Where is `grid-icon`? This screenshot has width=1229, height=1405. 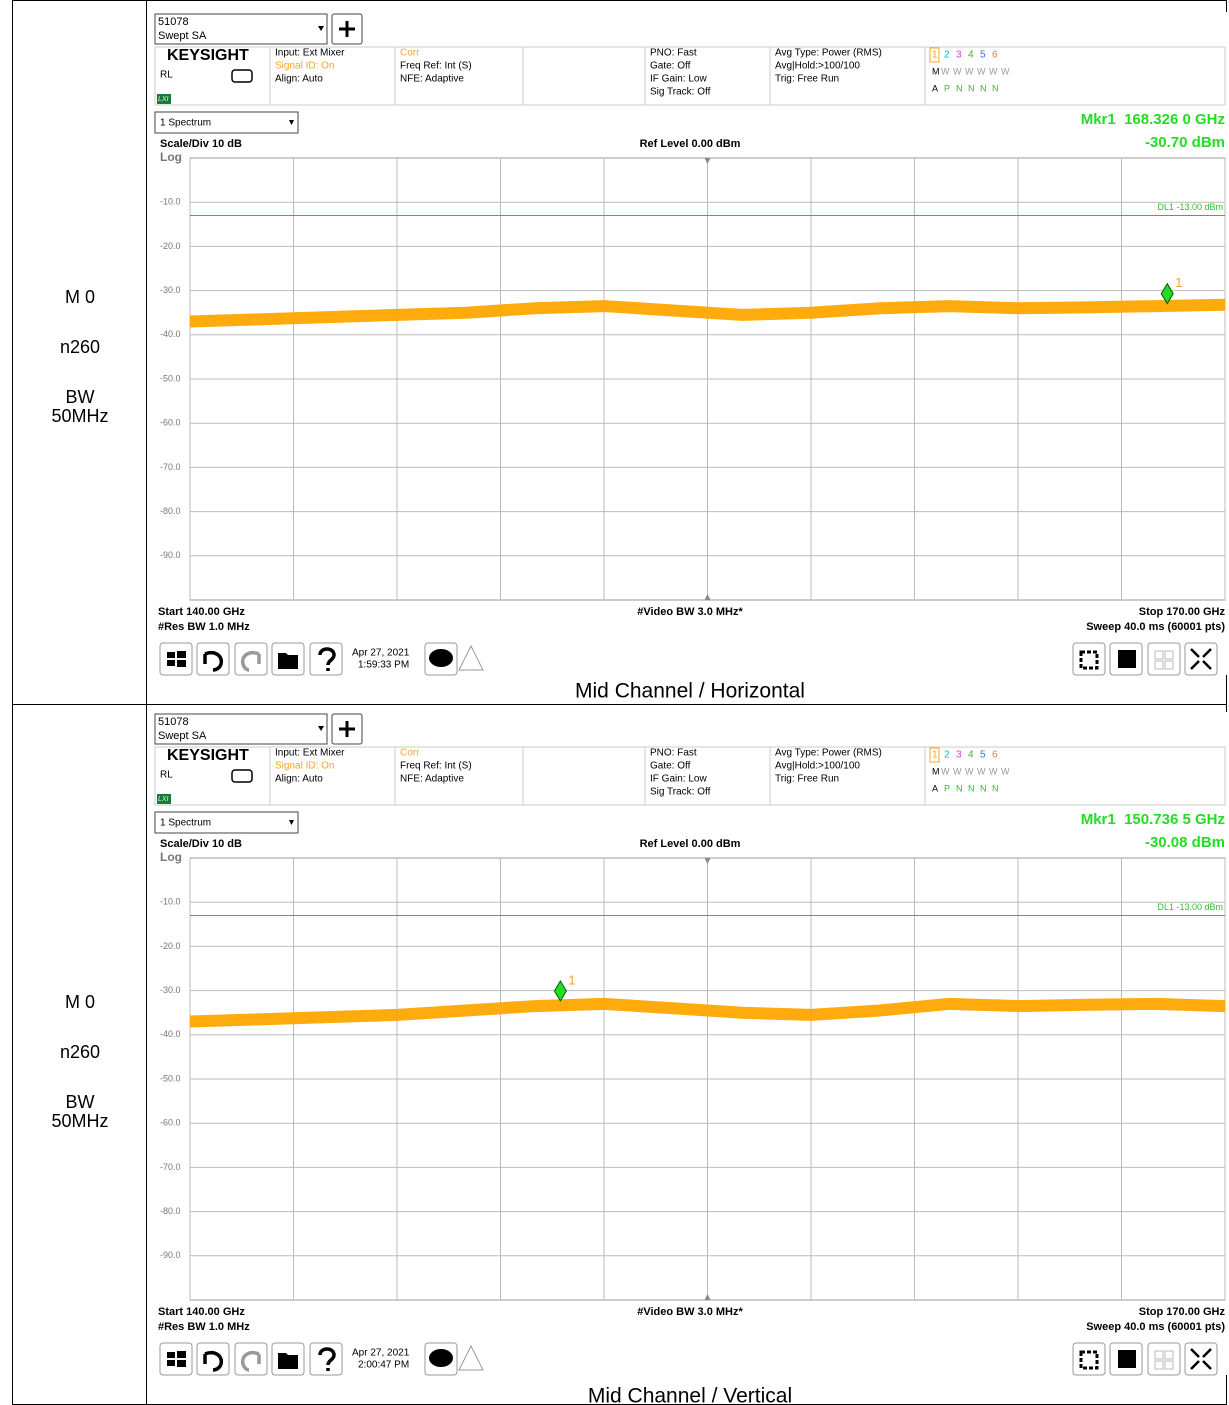
grid-icon is located at coordinates (1089, 1360).